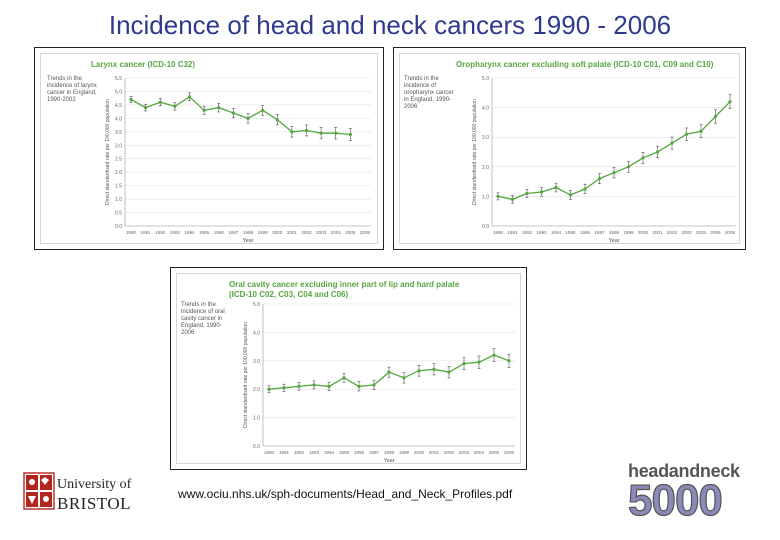  Describe the element at coordinates (94, 503) in the screenshot. I see `bristol-logo-line2: BRISTOL` at that location.